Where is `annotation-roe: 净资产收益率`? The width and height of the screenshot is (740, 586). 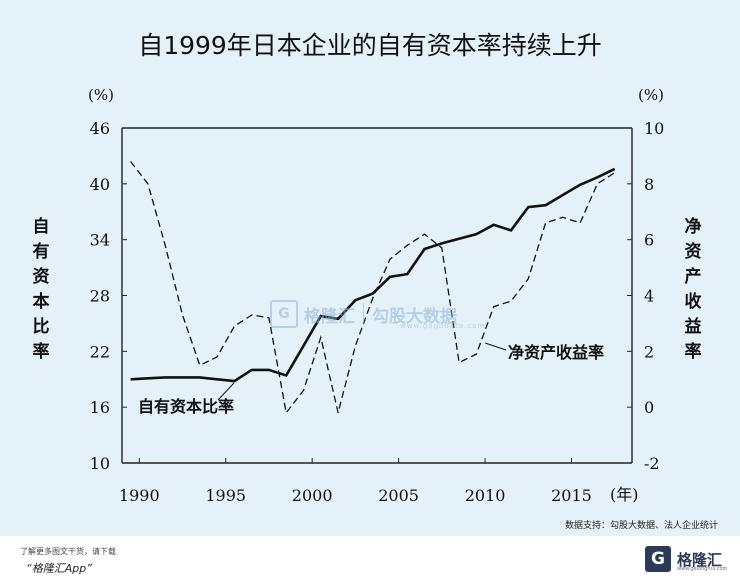 annotation-roe: 净资产收益率 is located at coordinates (556, 352).